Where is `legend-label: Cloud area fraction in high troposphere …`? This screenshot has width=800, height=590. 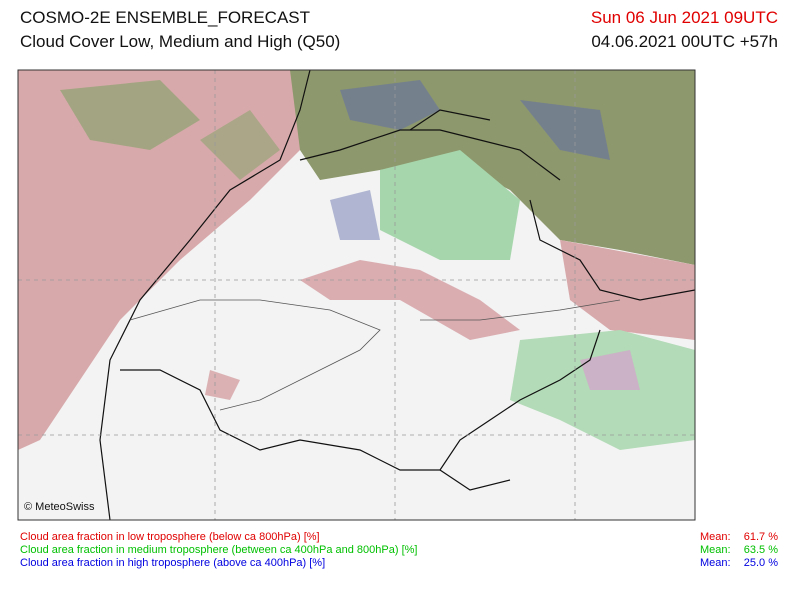 legend-label: Cloud area fraction in high troposphere … is located at coordinates (173, 563).